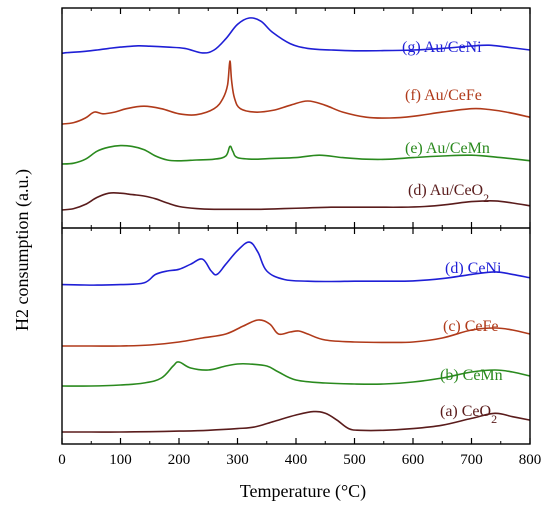 The width and height of the screenshot is (550, 507). I want to click on series-label-bottom-1: (c) CeFe, so click(471, 326).